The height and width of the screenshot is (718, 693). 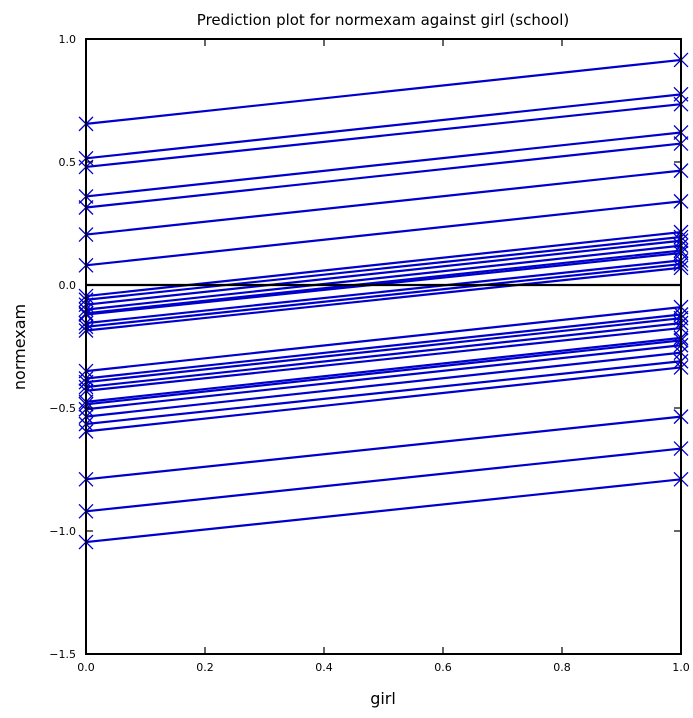 I want to click on y-tick-label: 0.5, so click(x=68, y=162).